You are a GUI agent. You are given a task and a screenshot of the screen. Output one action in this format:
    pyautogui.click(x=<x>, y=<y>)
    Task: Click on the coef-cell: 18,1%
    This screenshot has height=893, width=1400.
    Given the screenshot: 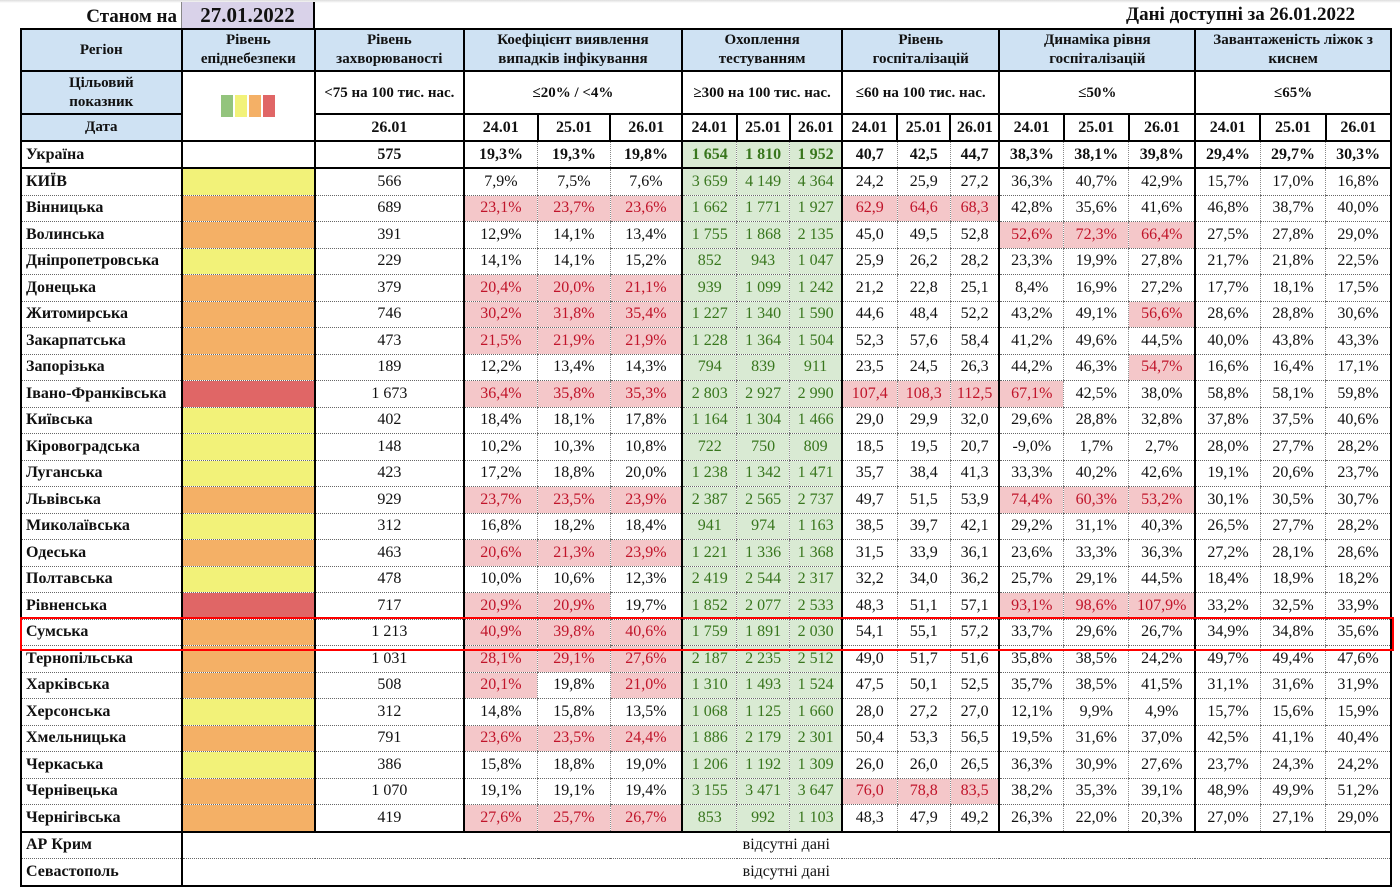 What is the action you would take?
    pyautogui.click(x=574, y=420)
    